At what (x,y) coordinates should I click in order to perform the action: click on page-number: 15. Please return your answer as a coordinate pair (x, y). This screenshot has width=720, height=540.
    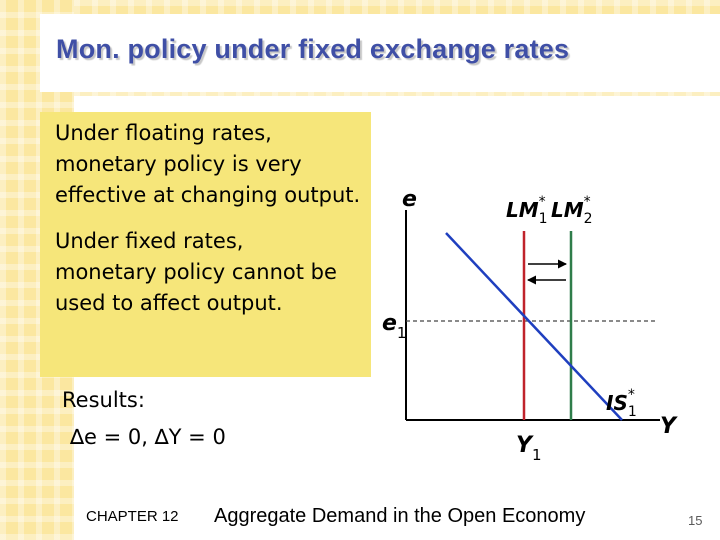
    Looking at the image, I should click on (695, 520).